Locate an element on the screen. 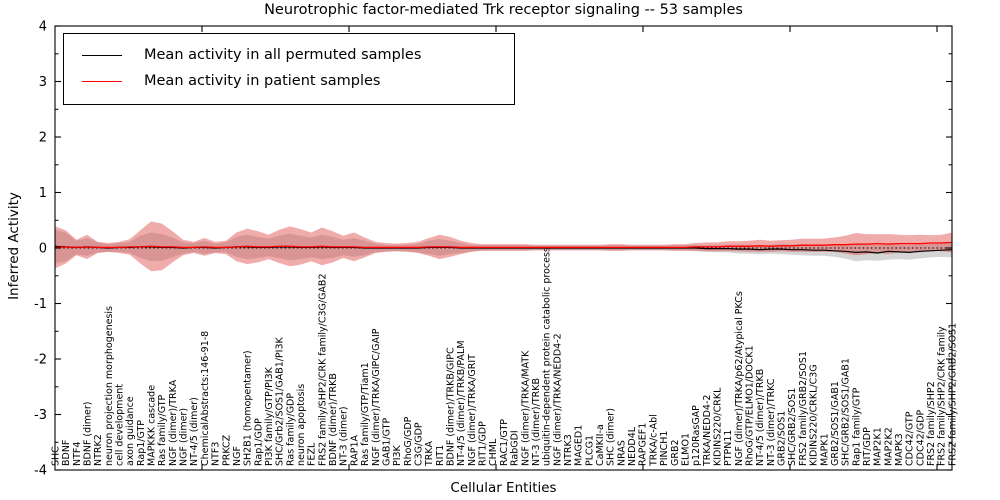  x-tick-label: KIDINS220/CRKL/C3G is located at coordinates (814, 415).